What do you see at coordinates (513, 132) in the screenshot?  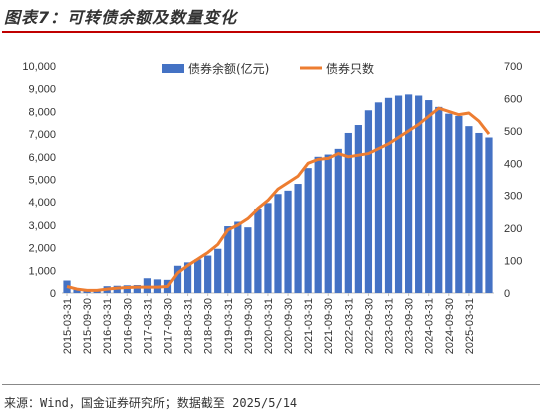 I see `y-right-tick-label: 500` at bounding box center [513, 132].